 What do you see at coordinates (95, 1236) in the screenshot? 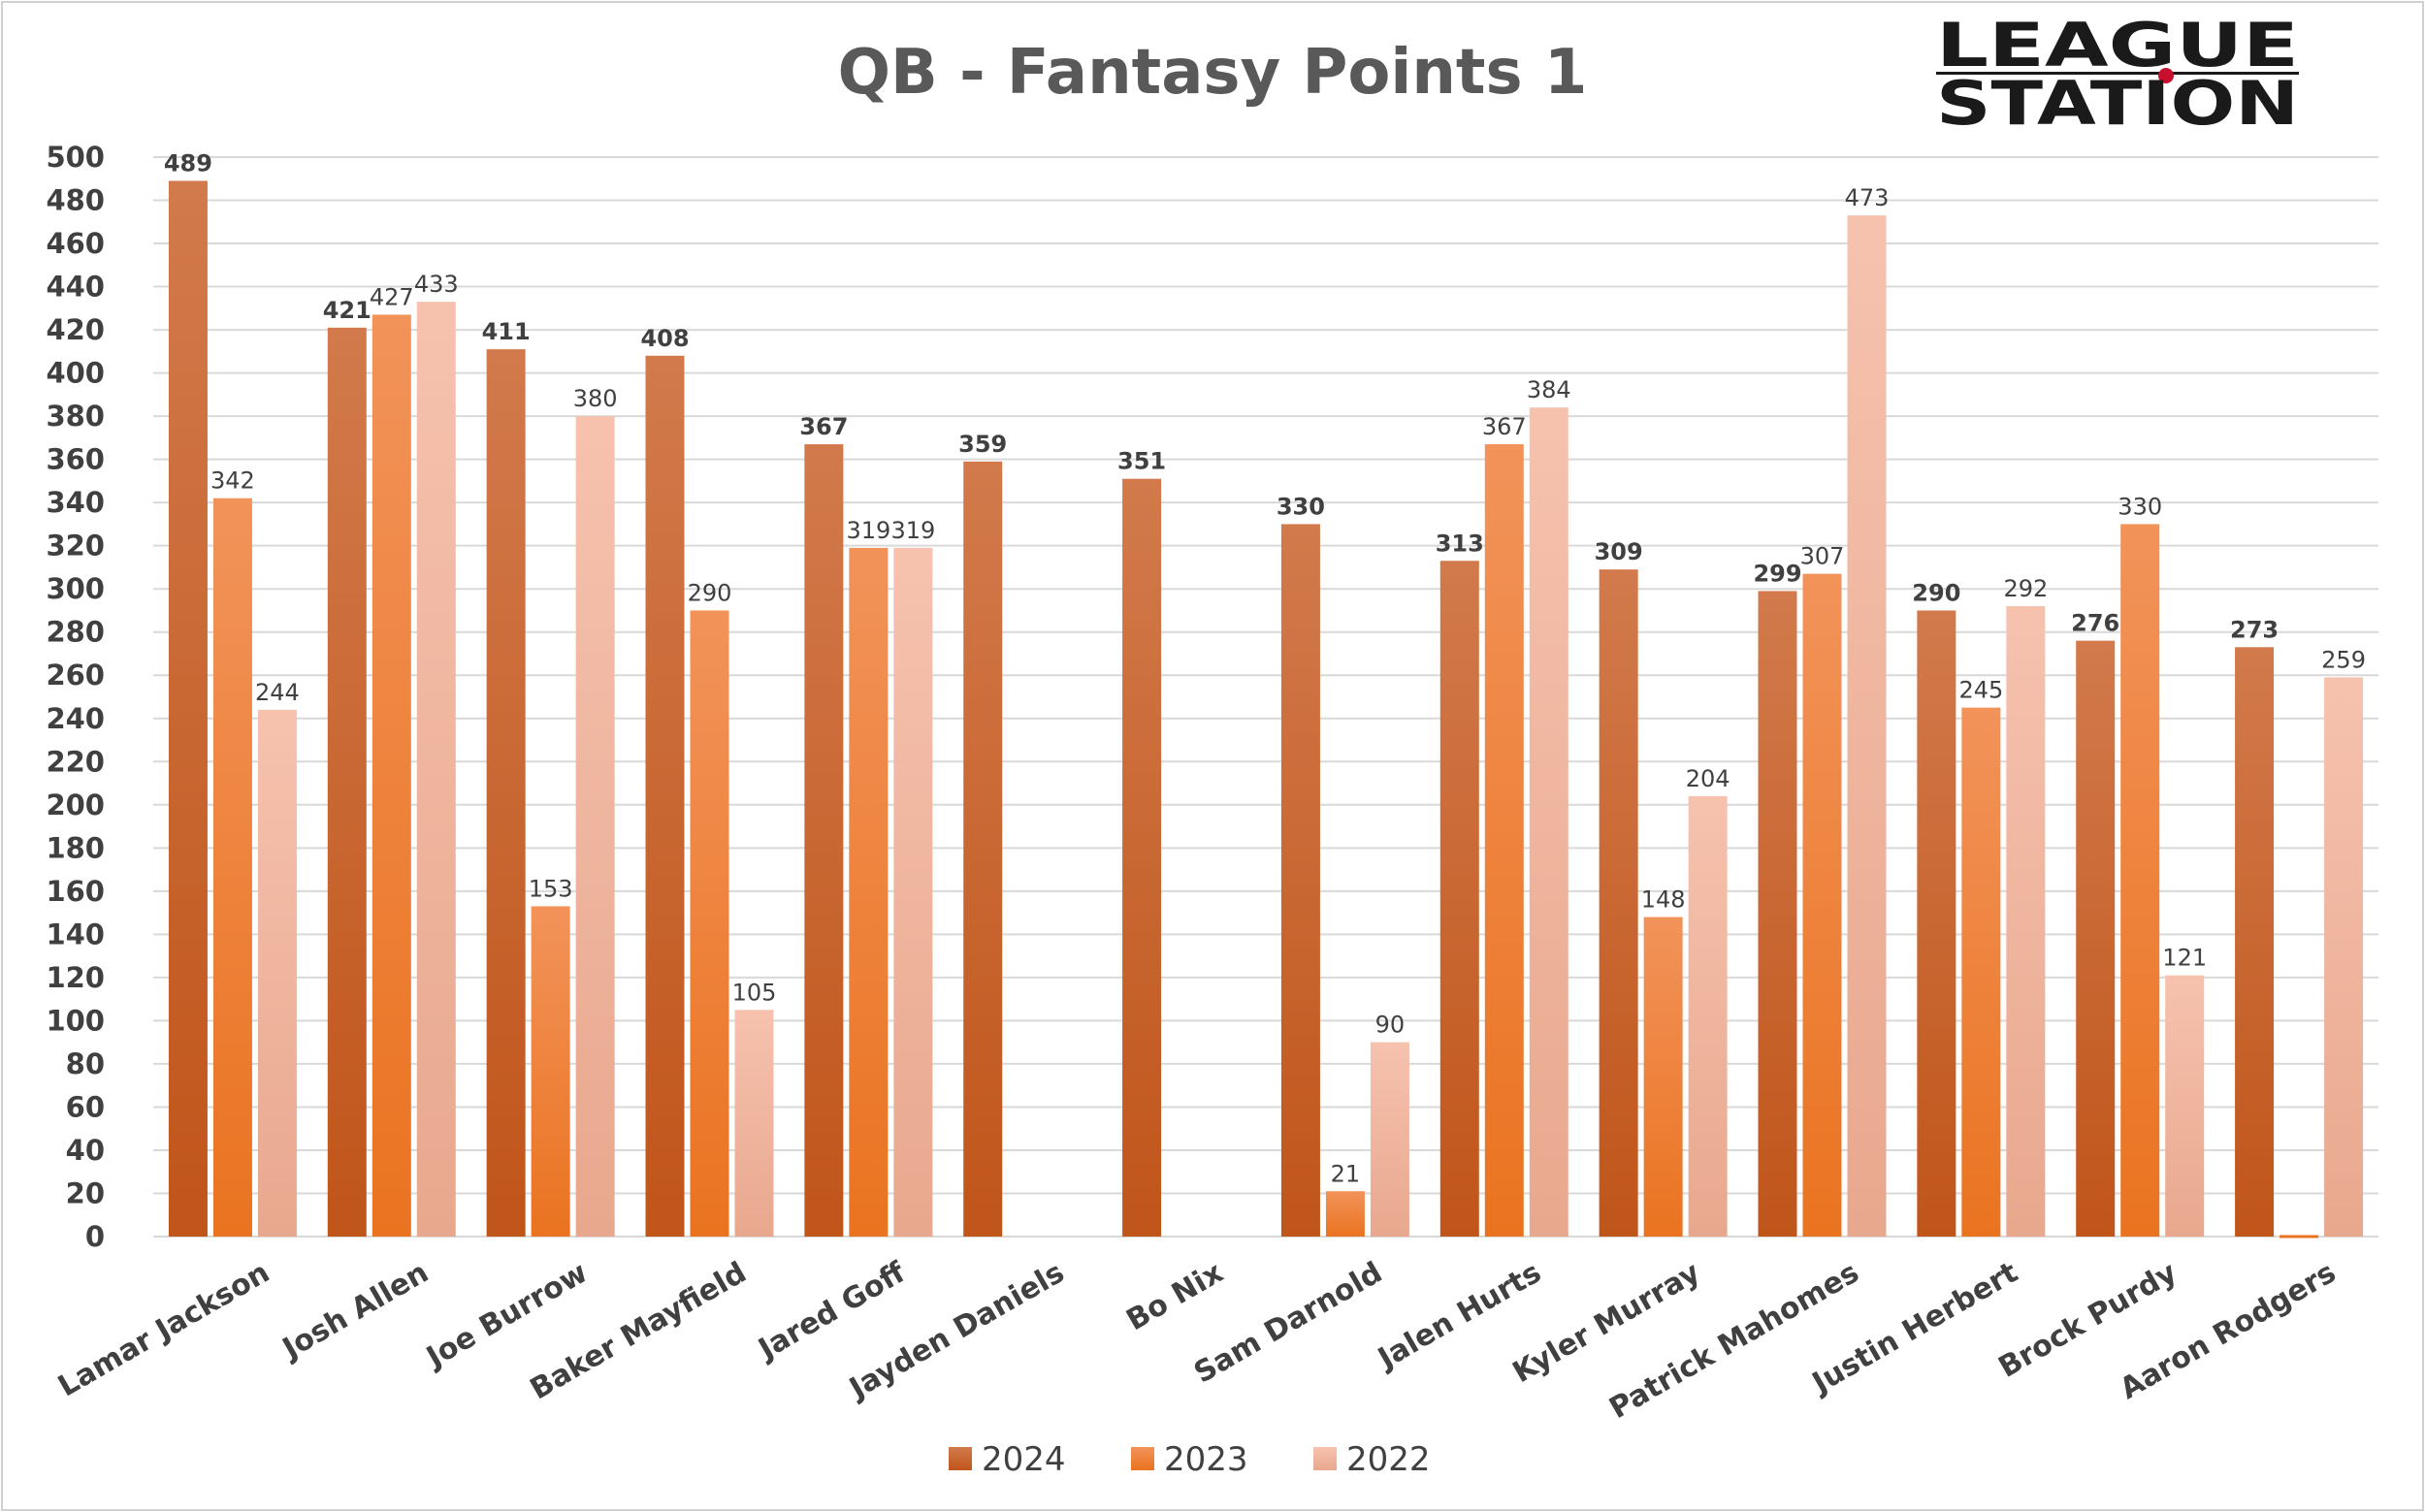
I see `y-tick-label: 0` at bounding box center [95, 1236].